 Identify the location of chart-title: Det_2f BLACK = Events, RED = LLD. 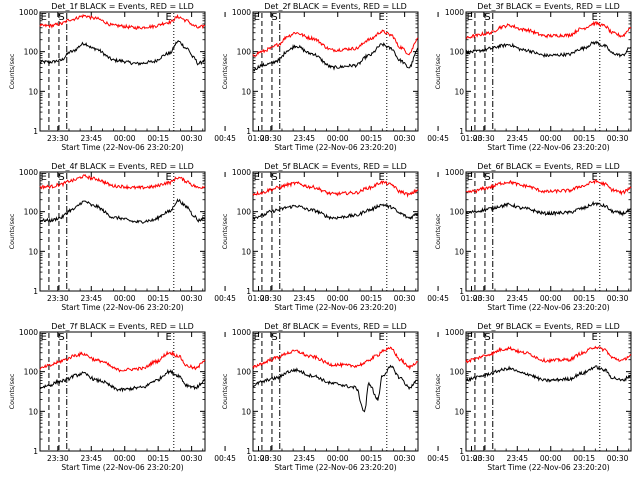
(335, 6).